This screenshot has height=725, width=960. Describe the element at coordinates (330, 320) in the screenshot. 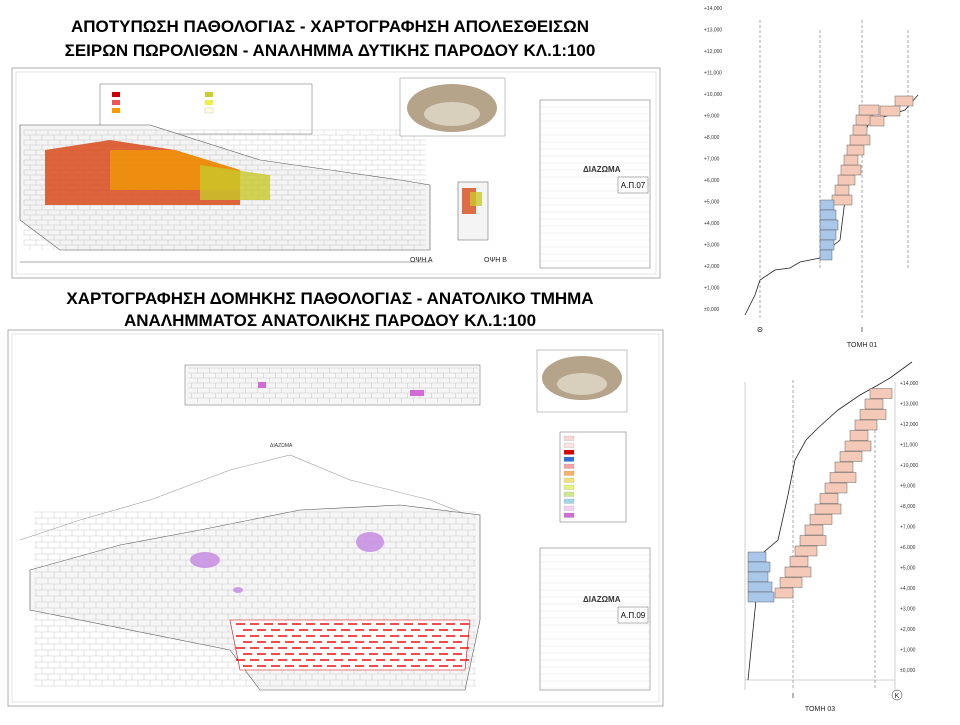

I see `title-line: ΑΝΑΛΗΜΜΑΤΟΣ ΑΝΑΤΟΛΙΚΗΣ ΠΑΡΟΔΟΥ ΚΛ.1:100` at that location.